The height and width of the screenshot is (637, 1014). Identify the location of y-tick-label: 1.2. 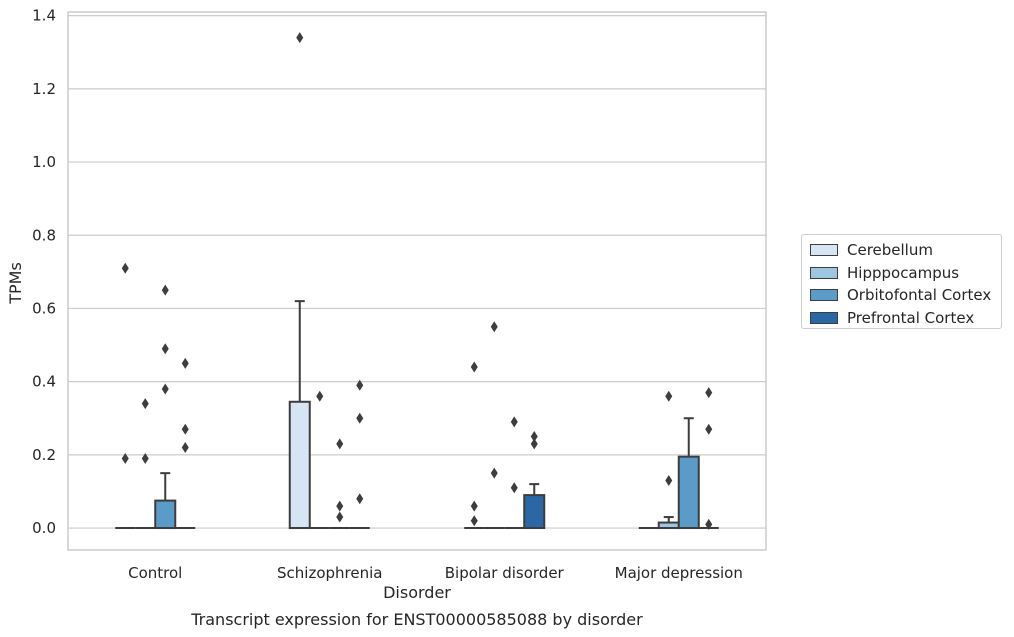
(44, 89).